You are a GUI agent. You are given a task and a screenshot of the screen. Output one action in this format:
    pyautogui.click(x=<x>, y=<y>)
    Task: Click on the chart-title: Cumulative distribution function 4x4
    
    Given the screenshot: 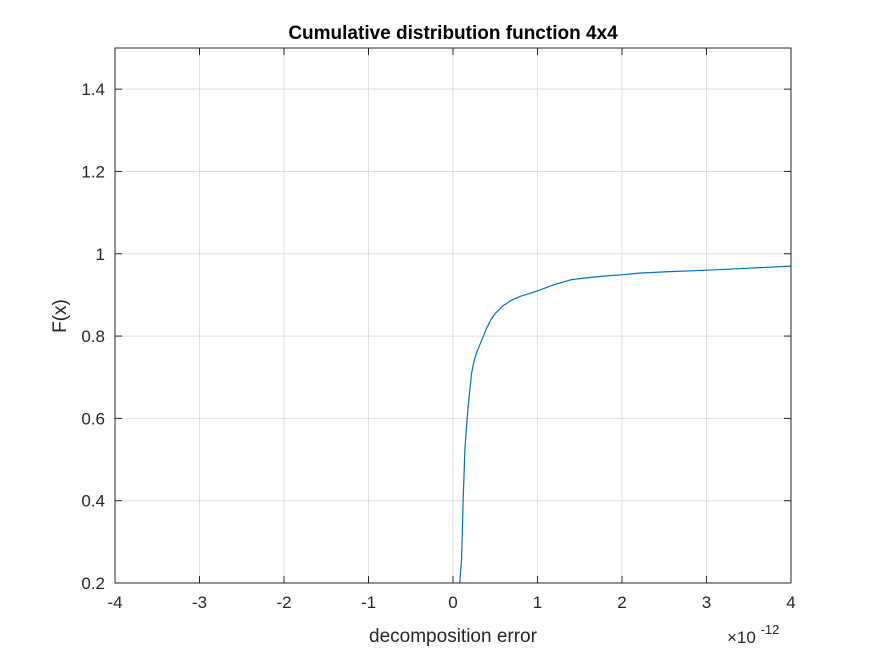 What is the action you would take?
    pyautogui.click(x=453, y=33)
    